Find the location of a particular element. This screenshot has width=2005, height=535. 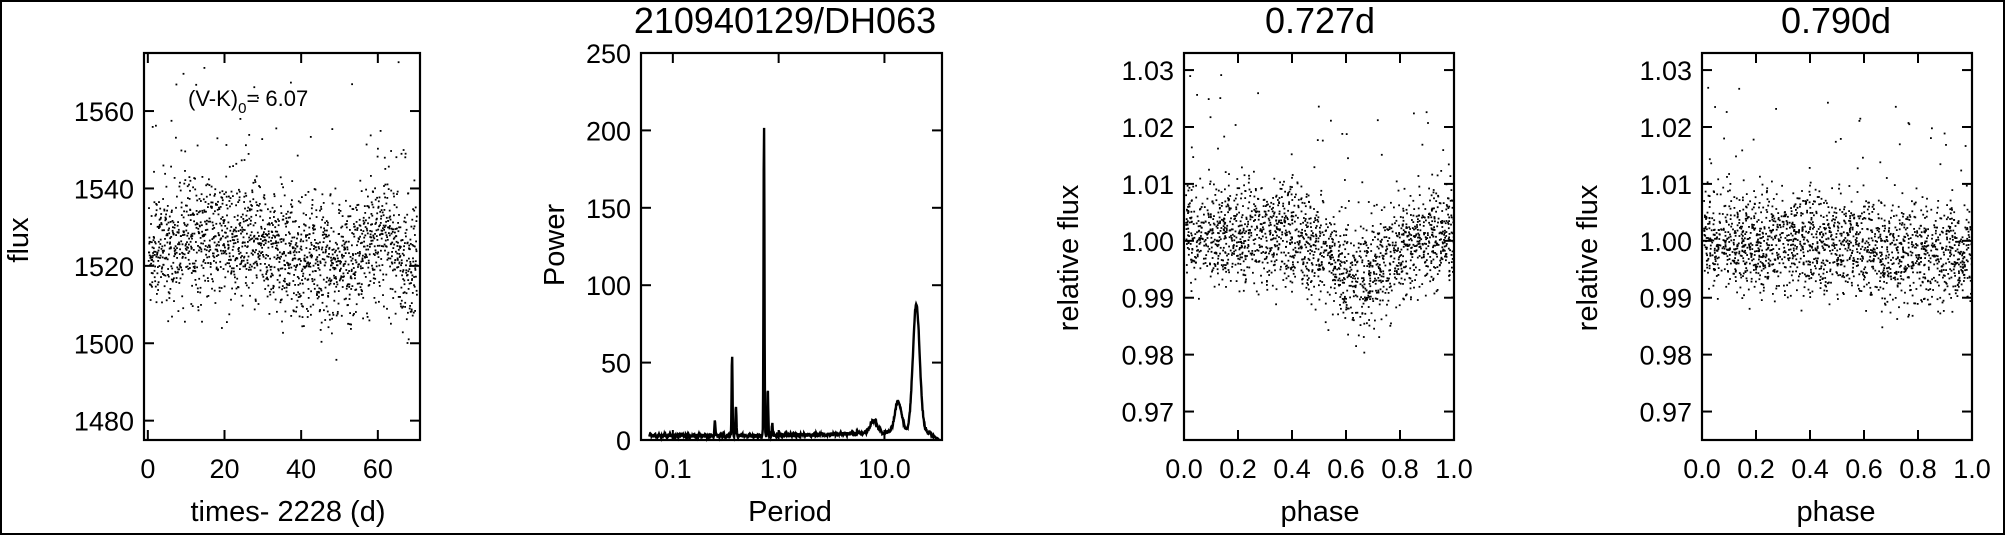

phase-0790-points is located at coordinates (1838, 207).